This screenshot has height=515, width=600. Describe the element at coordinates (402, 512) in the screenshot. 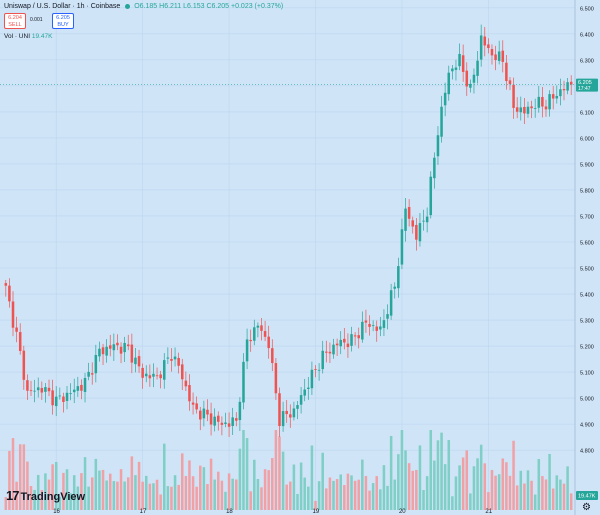

I see `x-tick-label: 20` at that location.